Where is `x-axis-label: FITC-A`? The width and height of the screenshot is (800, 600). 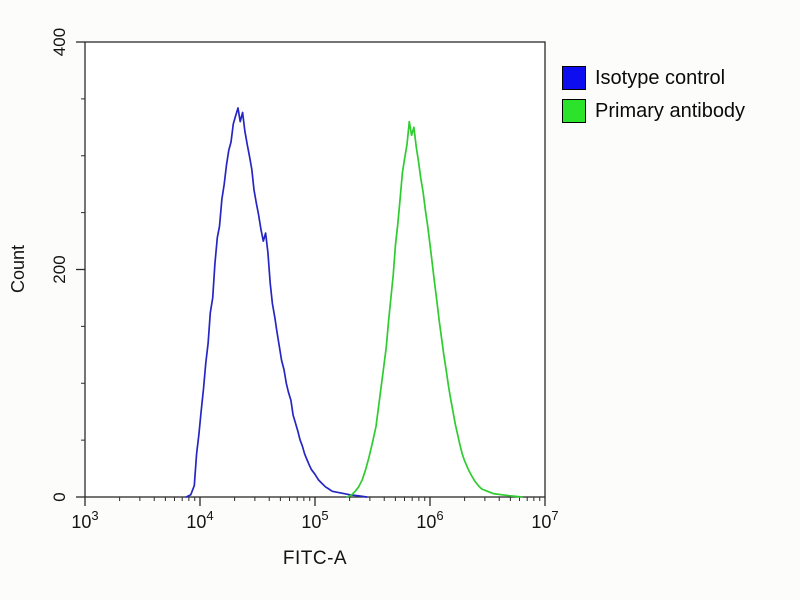
x-axis-label: FITC-A is located at coordinates (315, 558).